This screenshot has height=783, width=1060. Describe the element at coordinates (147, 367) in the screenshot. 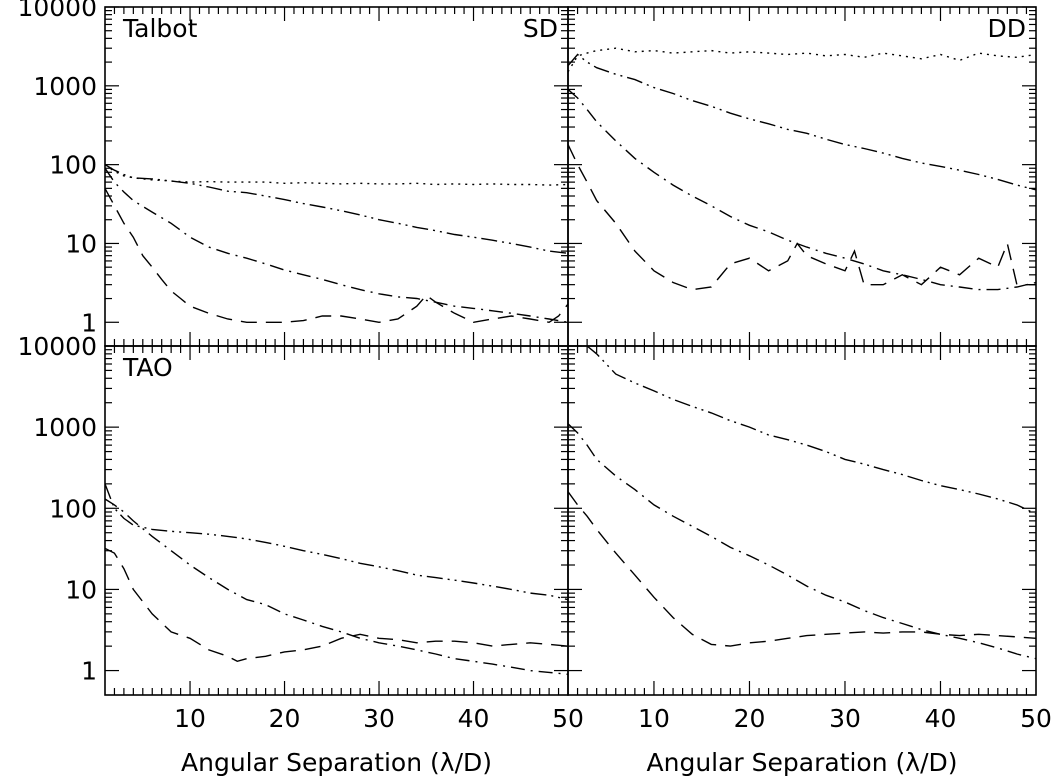

I see `panel-label: TAO` at that location.